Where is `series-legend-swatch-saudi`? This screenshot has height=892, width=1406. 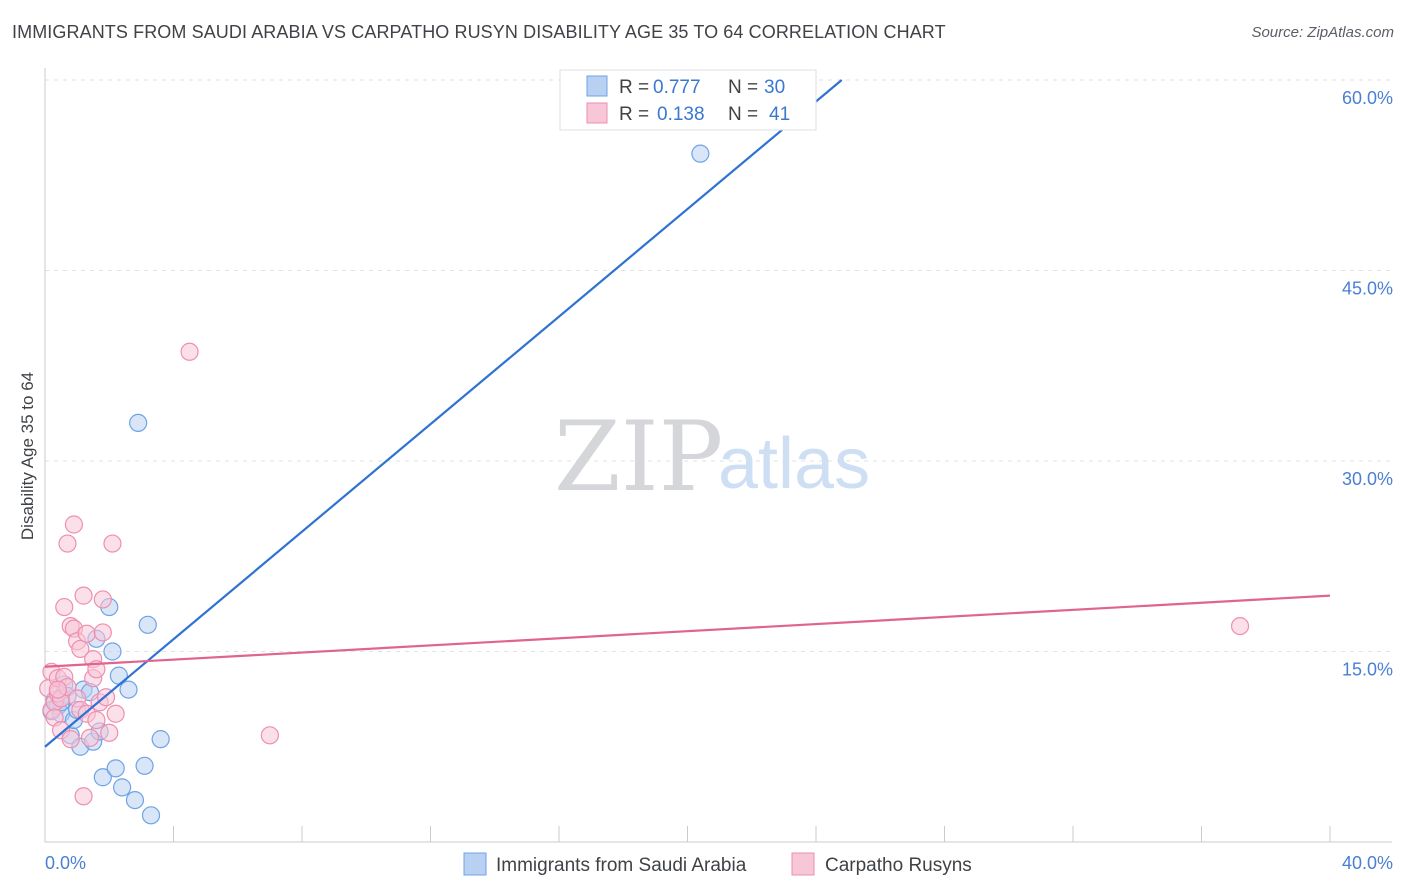 series-legend-swatch-saudi is located at coordinates (475, 864).